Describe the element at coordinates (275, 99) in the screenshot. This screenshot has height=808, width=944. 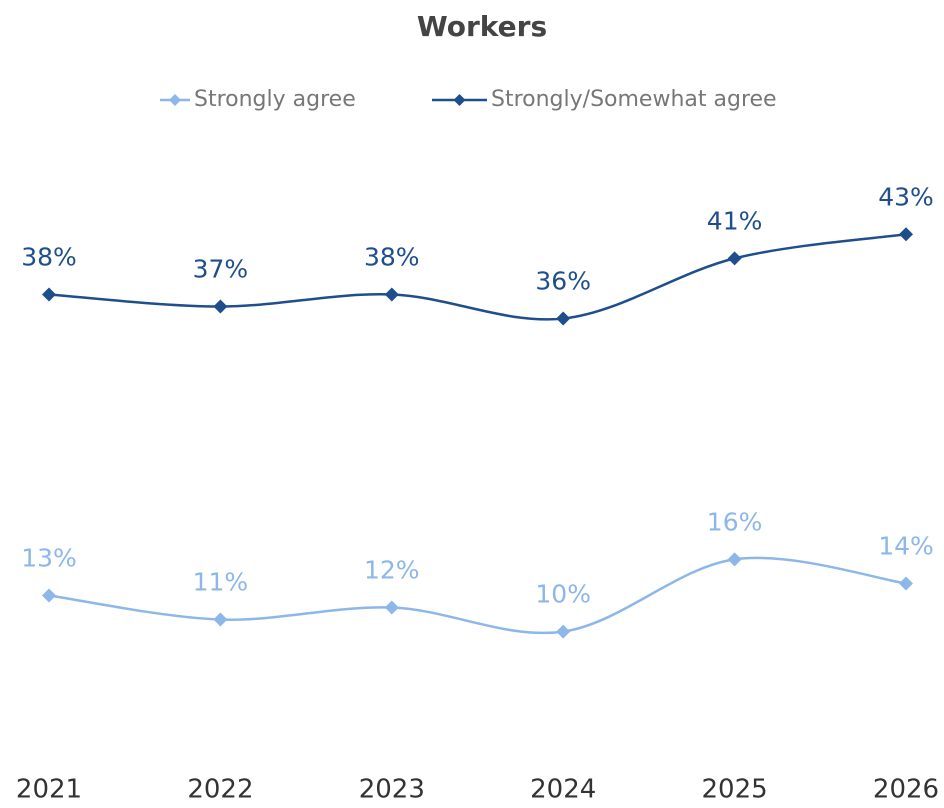
I see `legend-label: Strongly agree` at that location.